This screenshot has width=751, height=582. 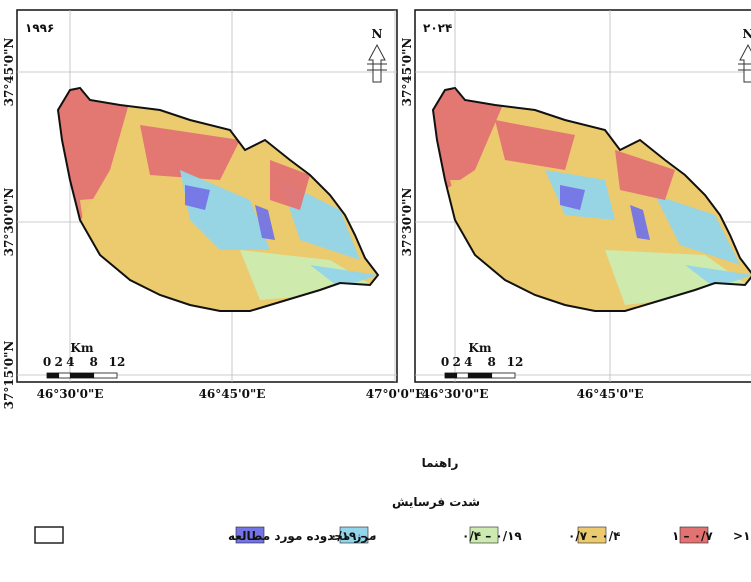 I want to click on map-year: ۲۰۲۴, so click(x=437, y=28).